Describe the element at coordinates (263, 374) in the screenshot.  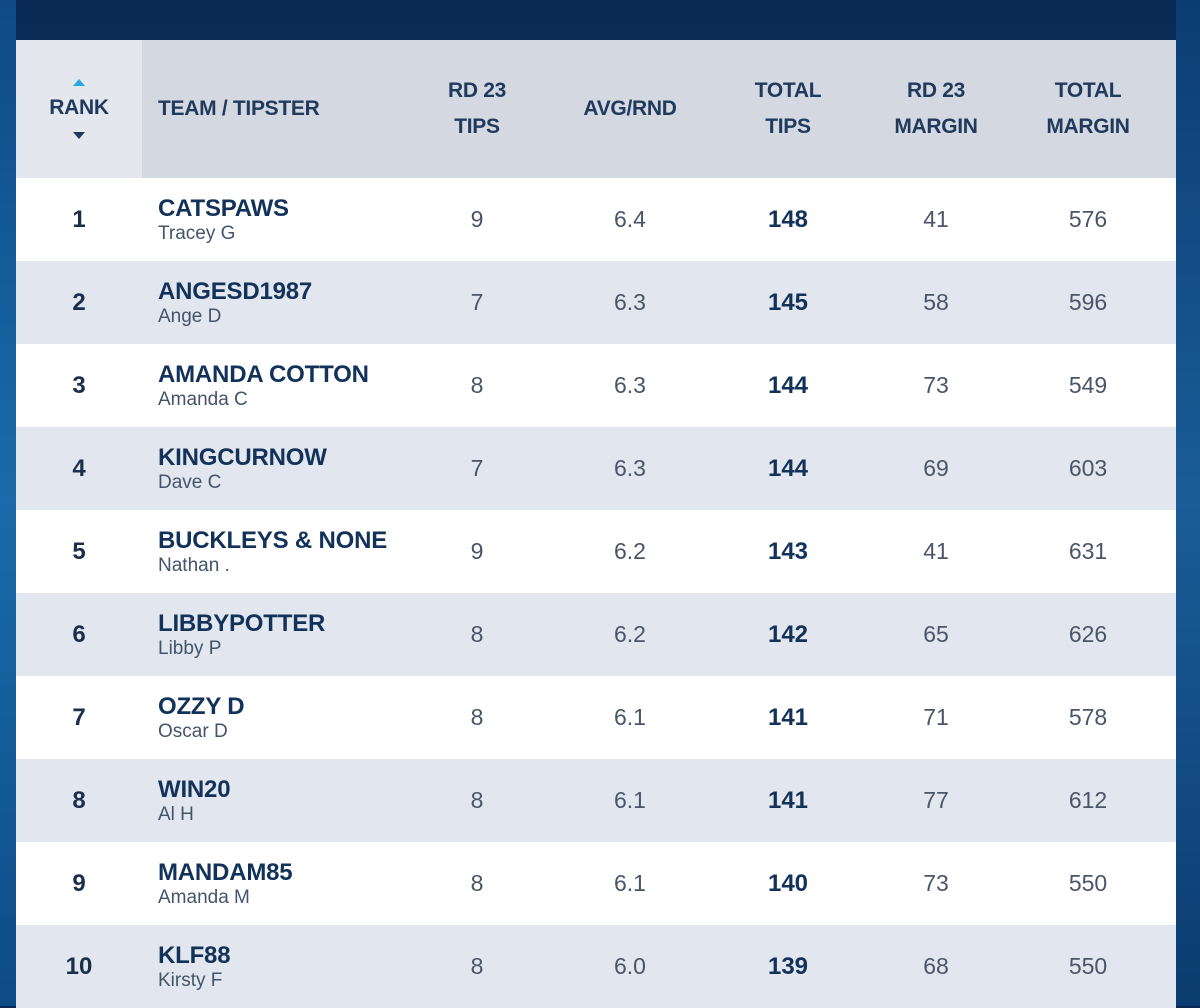
I see `team-name-link: AMANDA COTTON` at that location.